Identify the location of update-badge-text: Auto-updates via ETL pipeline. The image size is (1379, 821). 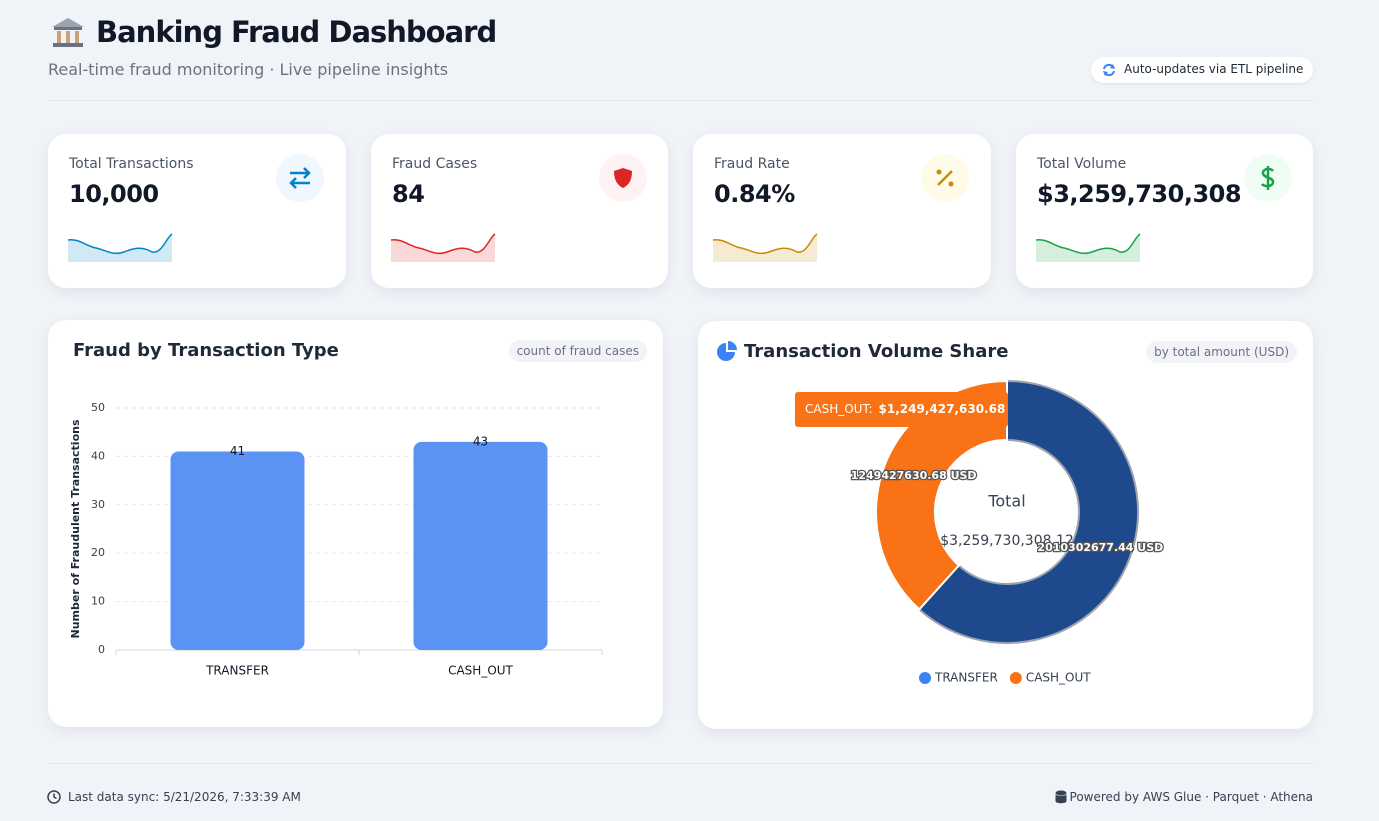
(1214, 69).